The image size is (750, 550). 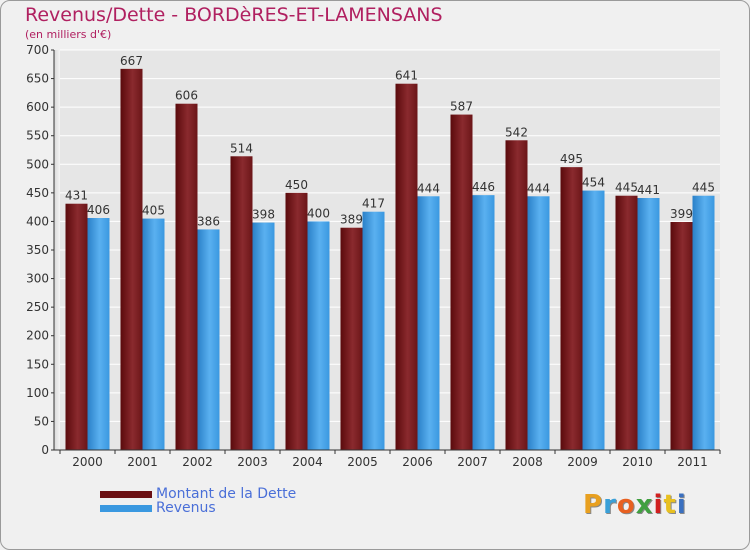 I want to click on data-label-dette: 450, so click(x=296, y=185).